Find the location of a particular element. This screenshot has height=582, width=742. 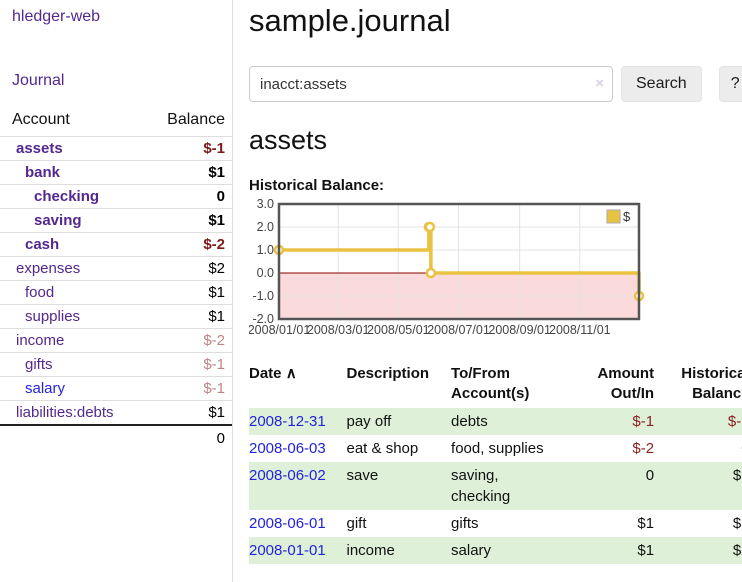

accounts-total-value: 0 is located at coordinates (116, 437).